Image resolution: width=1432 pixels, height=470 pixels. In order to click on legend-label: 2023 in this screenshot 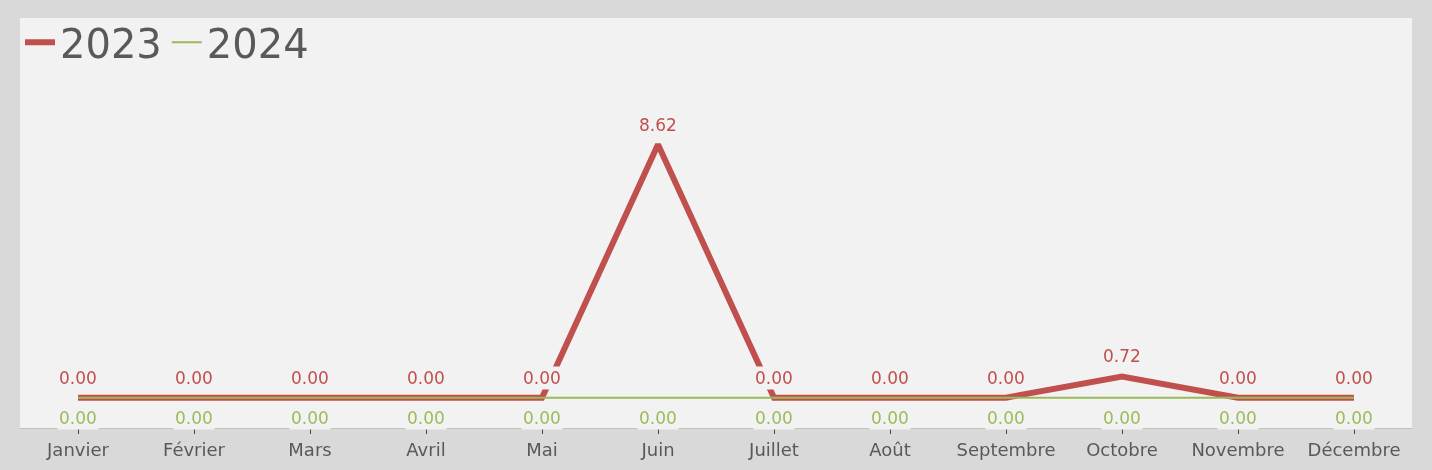, I will do `click(111, 43)`.